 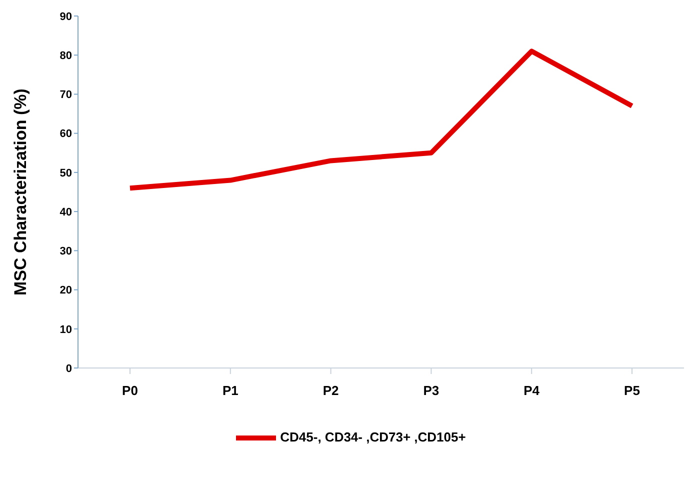 I want to click on x-tick-label: P1, so click(x=230, y=390).